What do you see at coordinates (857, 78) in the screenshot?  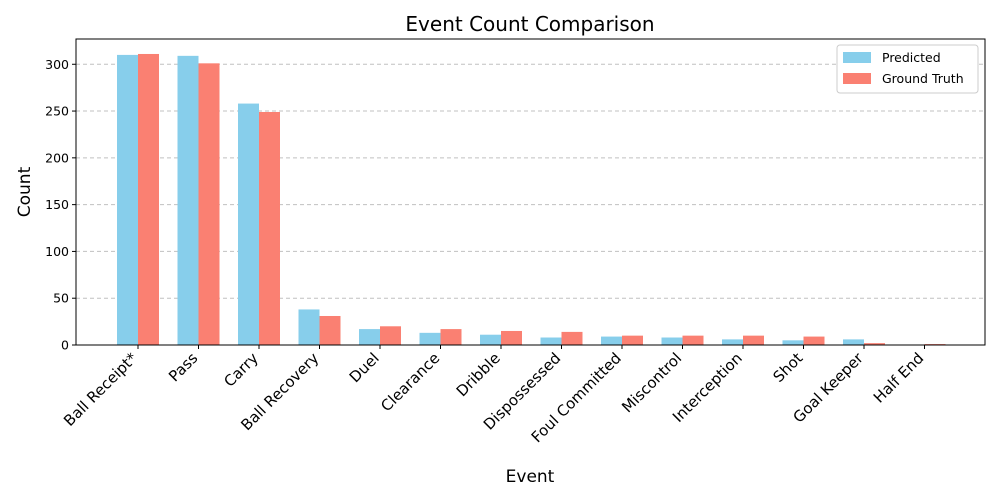 I see `legend-swatch-ground-truth` at bounding box center [857, 78].